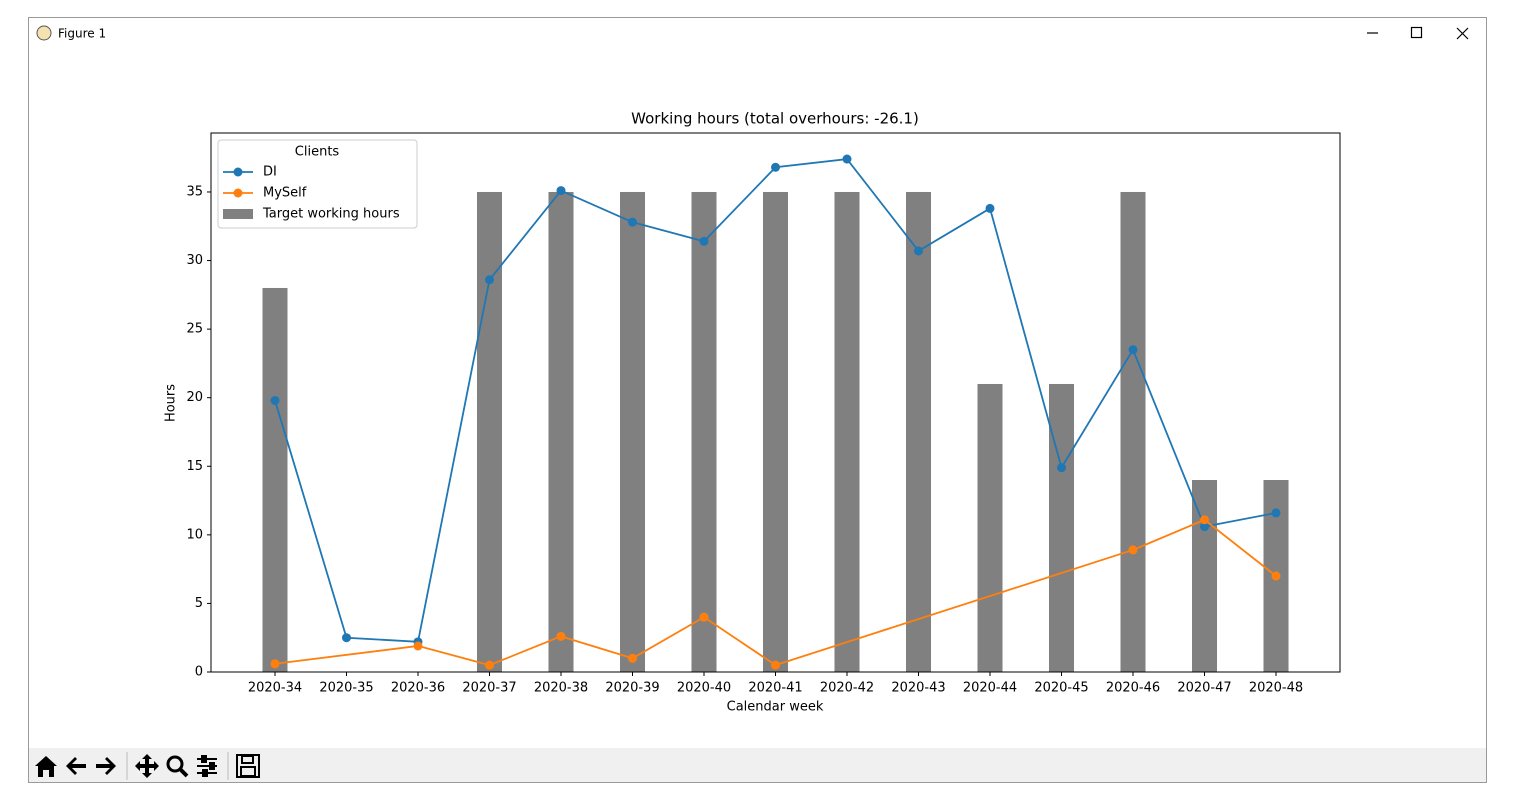  What do you see at coordinates (331, 214) in the screenshot?
I see `legend-label: Target working hours` at bounding box center [331, 214].